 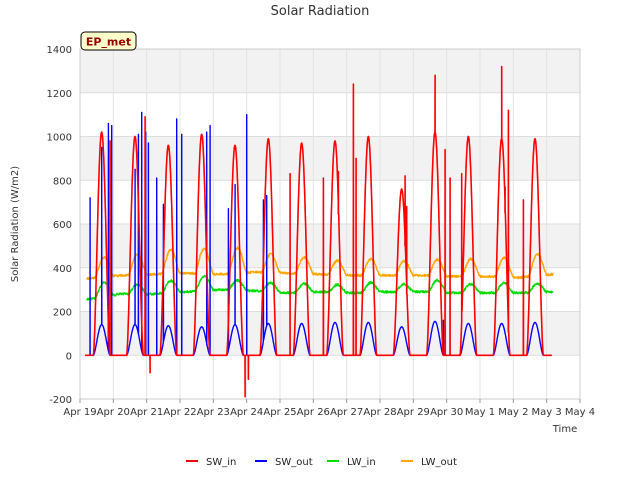 What do you see at coordinates (213, 412) in the screenshot?
I see `x-tick-label: Apr 23` at bounding box center [213, 412].